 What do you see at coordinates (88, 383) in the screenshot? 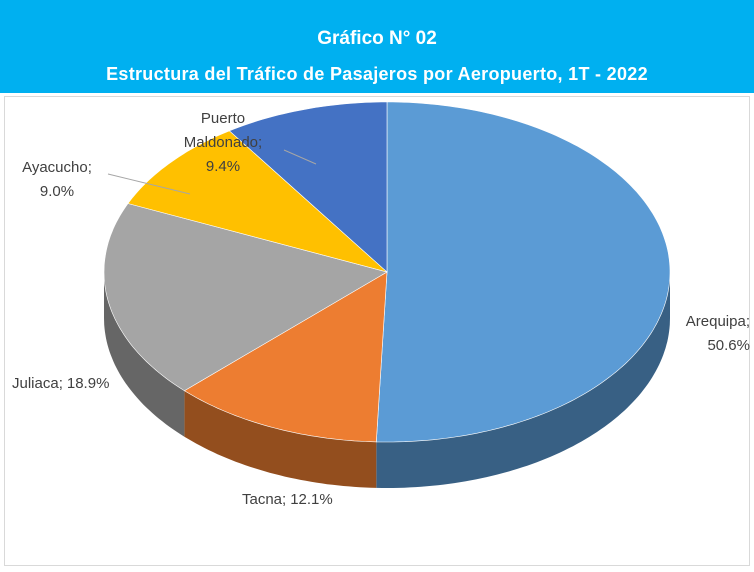
I see `label-value: 18.9%` at bounding box center [88, 383].